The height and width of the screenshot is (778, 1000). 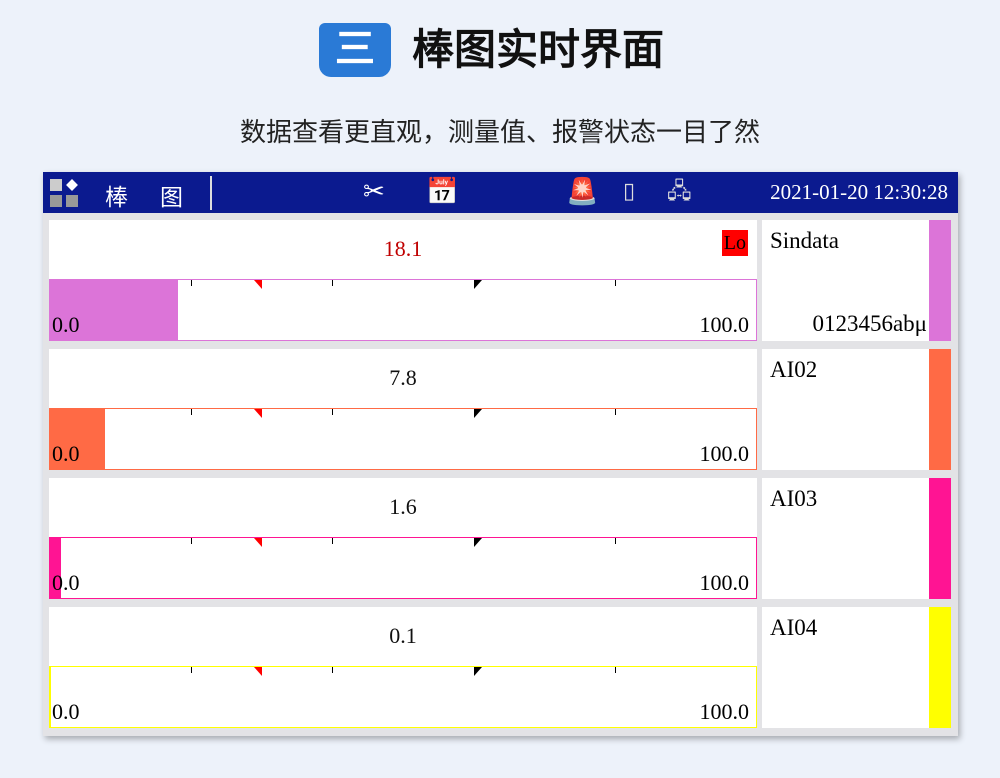 What do you see at coordinates (403, 635) in the screenshot?
I see `measured-value: 0.1` at bounding box center [403, 635].